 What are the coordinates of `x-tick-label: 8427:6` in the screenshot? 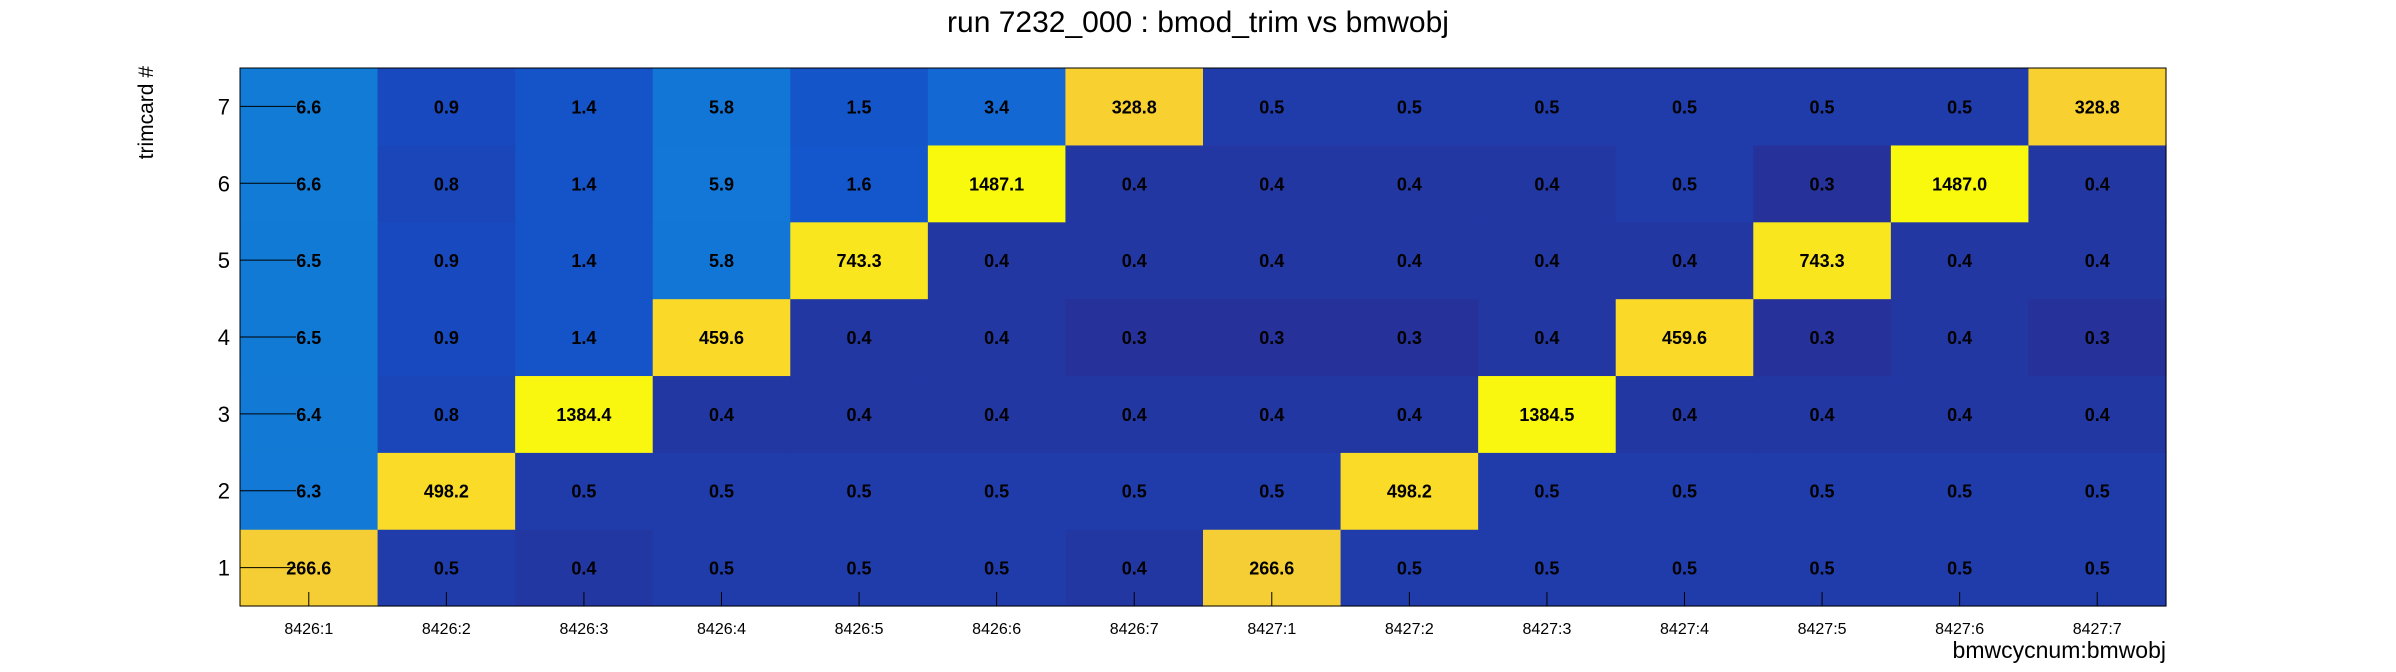 It's located at (1959, 629).